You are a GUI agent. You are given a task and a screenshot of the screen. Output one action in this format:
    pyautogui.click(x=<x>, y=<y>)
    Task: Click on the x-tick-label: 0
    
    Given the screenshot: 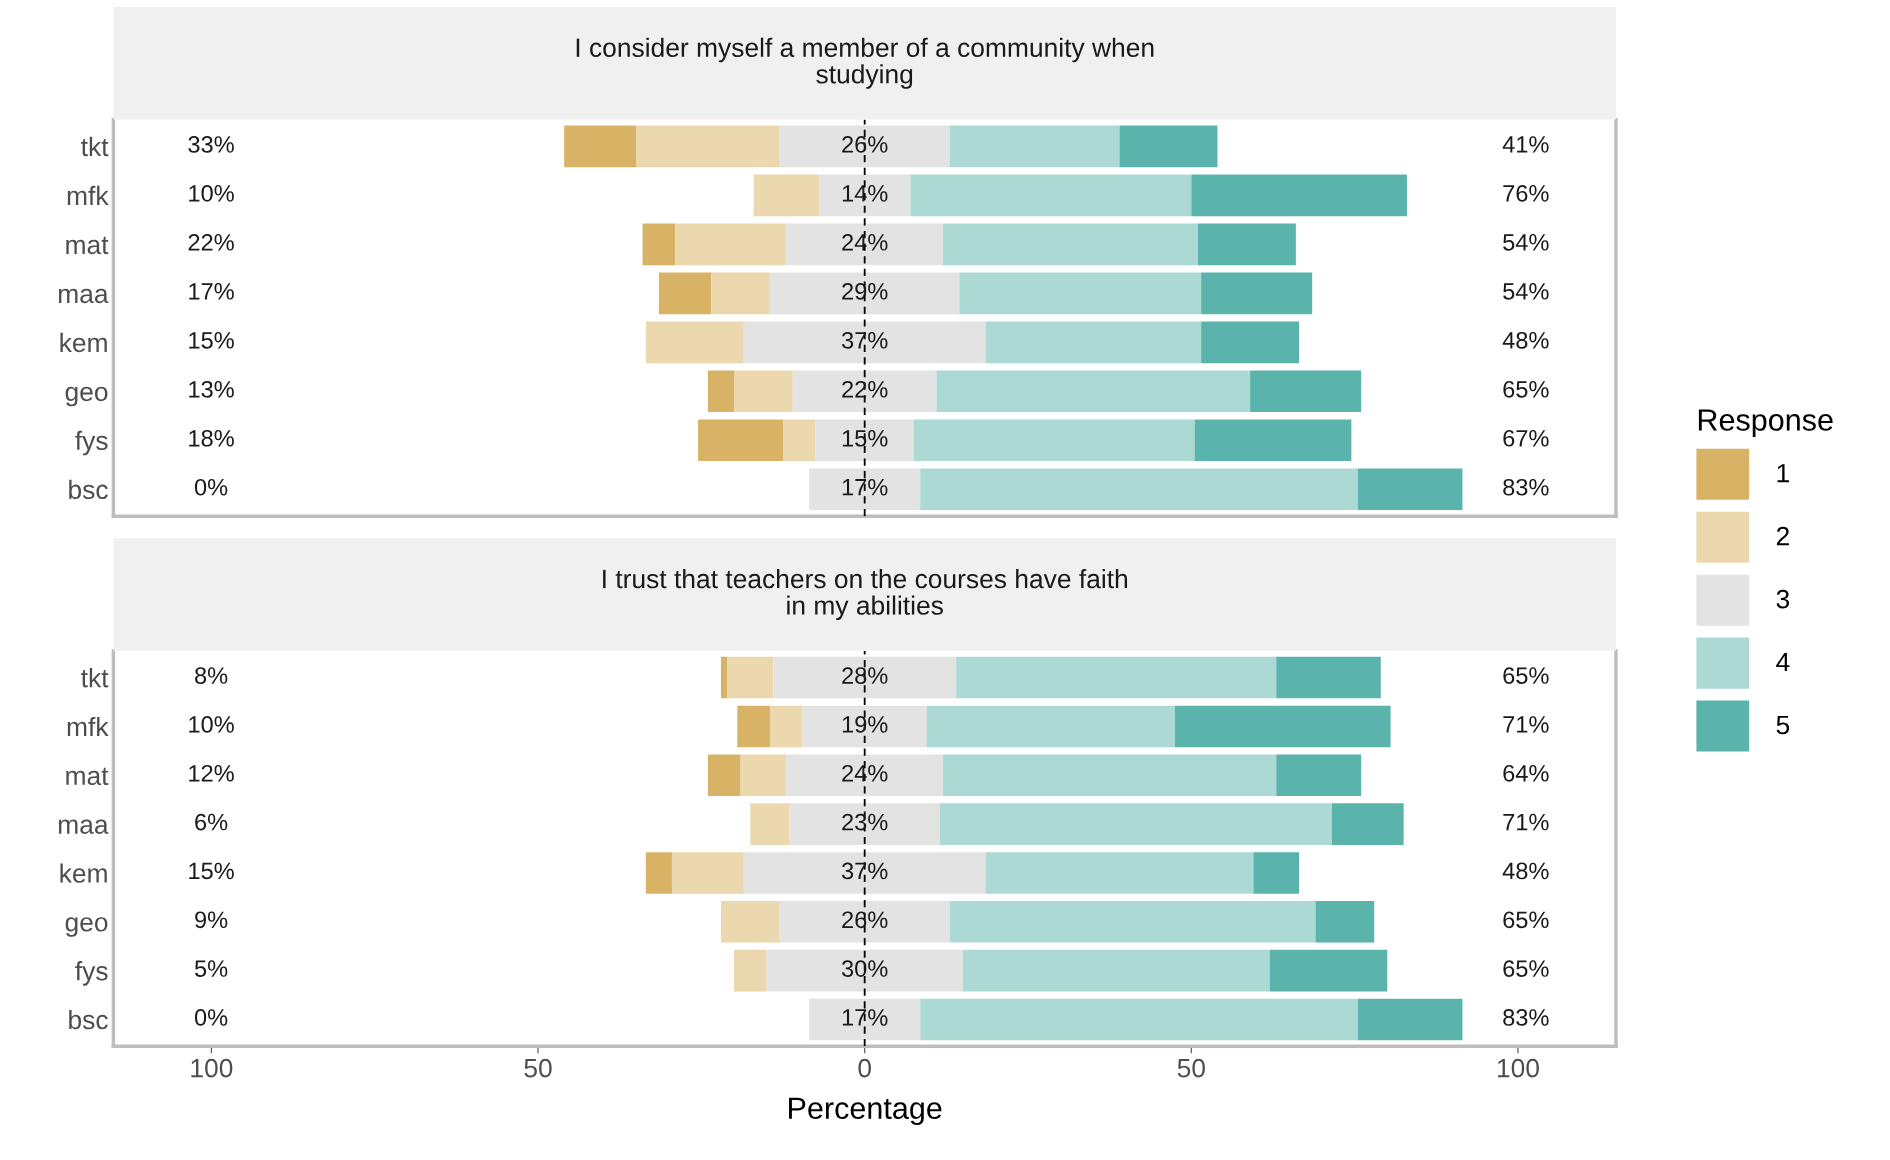 What is the action you would take?
    pyautogui.click(x=864, y=1068)
    